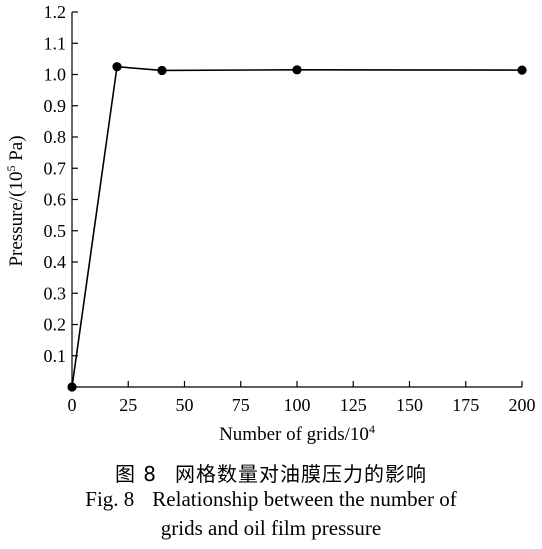 The height and width of the screenshot is (549, 542). What do you see at coordinates (55, 106) in the screenshot?
I see `y-tick-label: 0.9` at bounding box center [55, 106].